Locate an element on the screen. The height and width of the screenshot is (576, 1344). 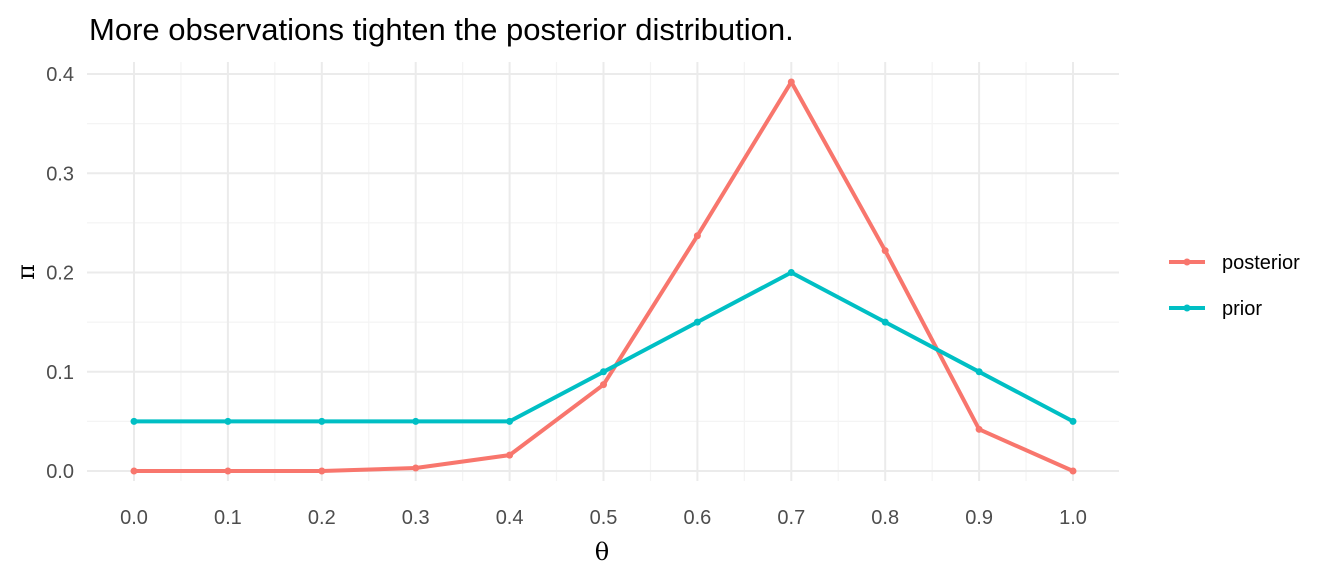
x-tick-label: 0.0 is located at coordinates (134, 518).